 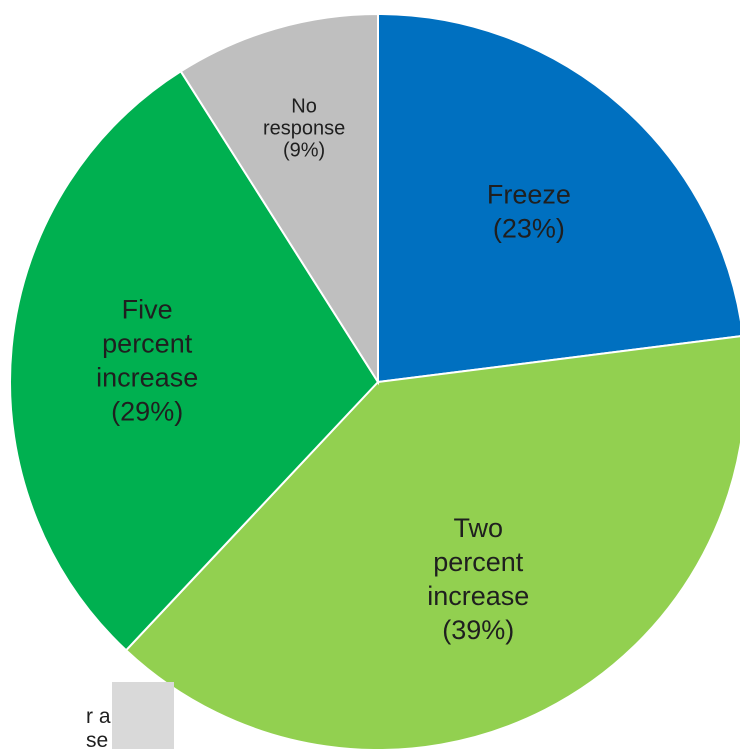 What do you see at coordinates (478, 579) in the screenshot?
I see `slice-label-two-percent-increase: Two percent increase (39%)` at bounding box center [478, 579].